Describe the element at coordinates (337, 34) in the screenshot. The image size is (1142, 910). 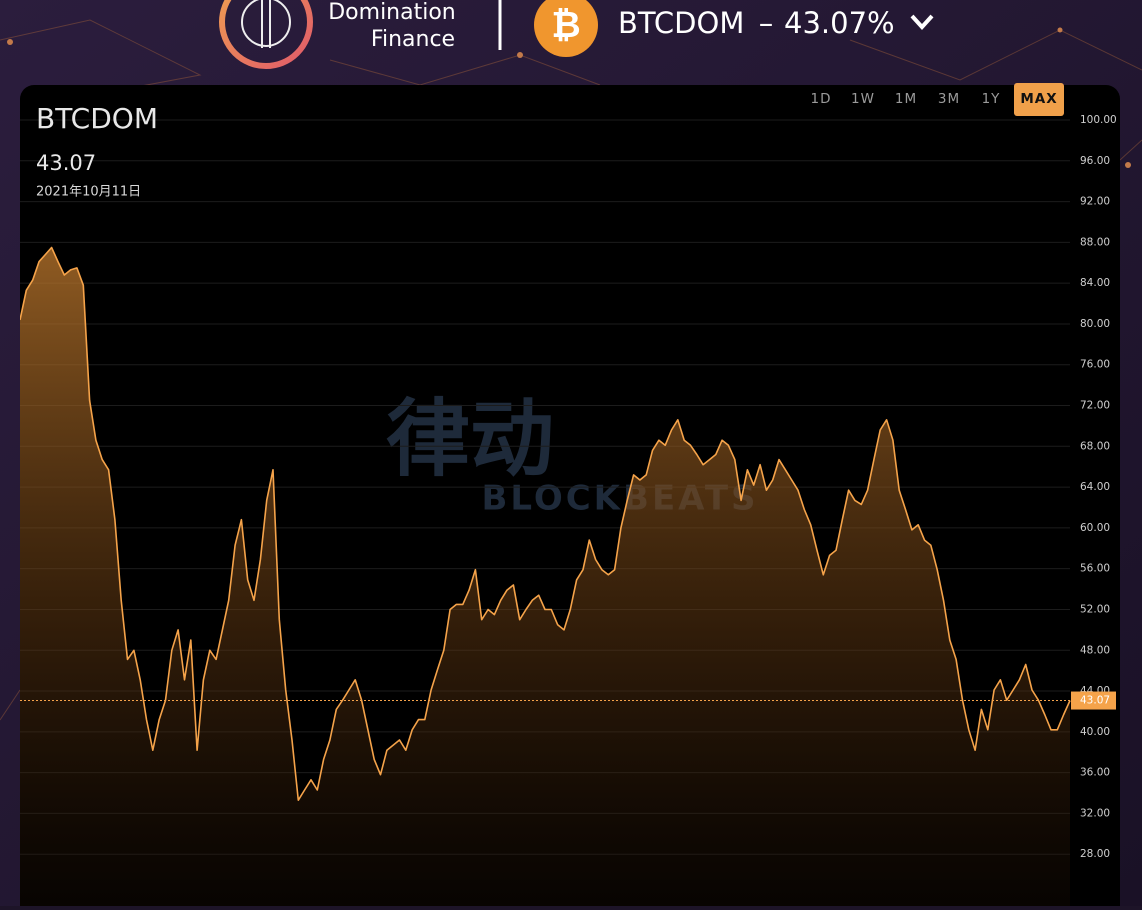
I see `brand: Domination Finance` at that location.